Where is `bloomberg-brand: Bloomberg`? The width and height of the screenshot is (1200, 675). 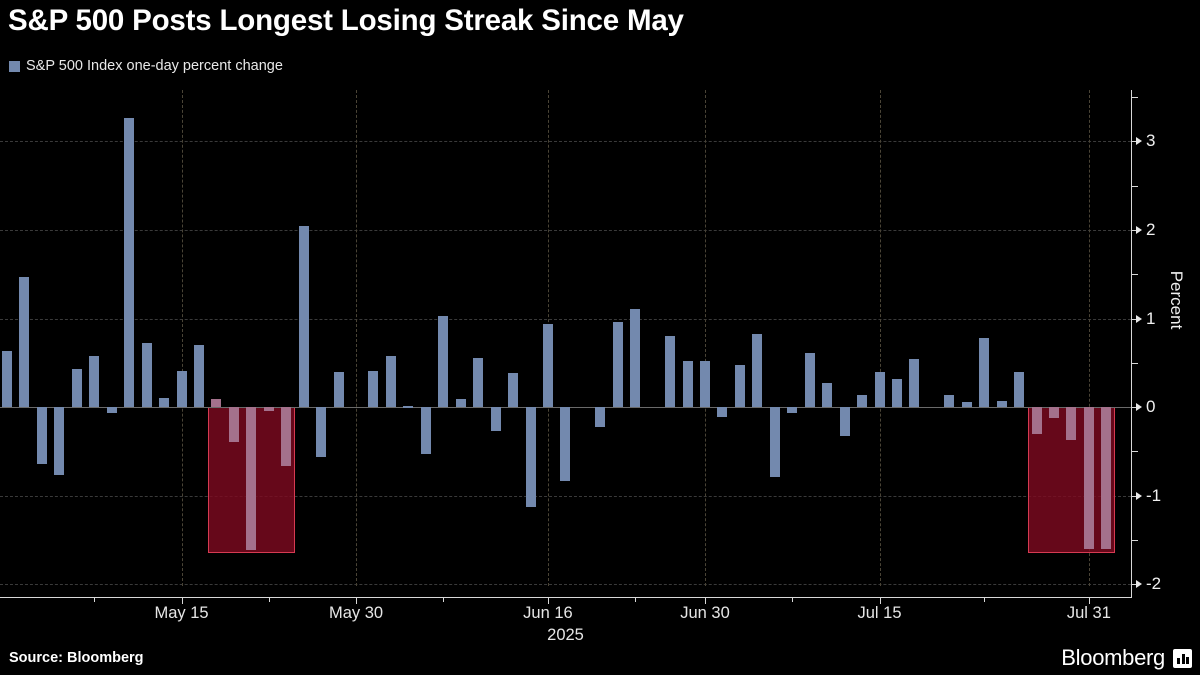 bloomberg-brand: Bloomberg is located at coordinates (1126, 658).